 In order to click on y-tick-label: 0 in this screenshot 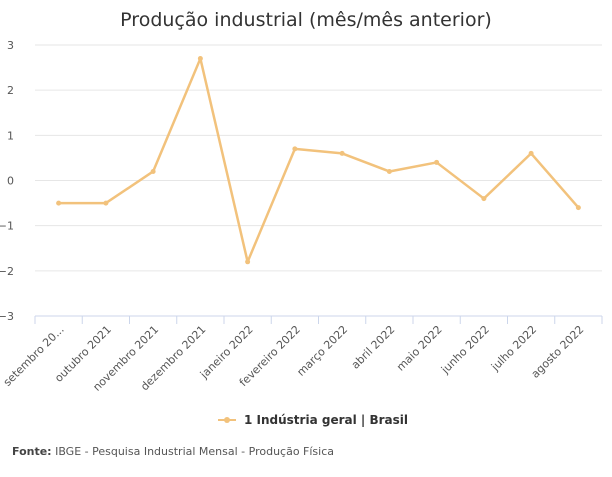, I will do `click(10, 181)`.